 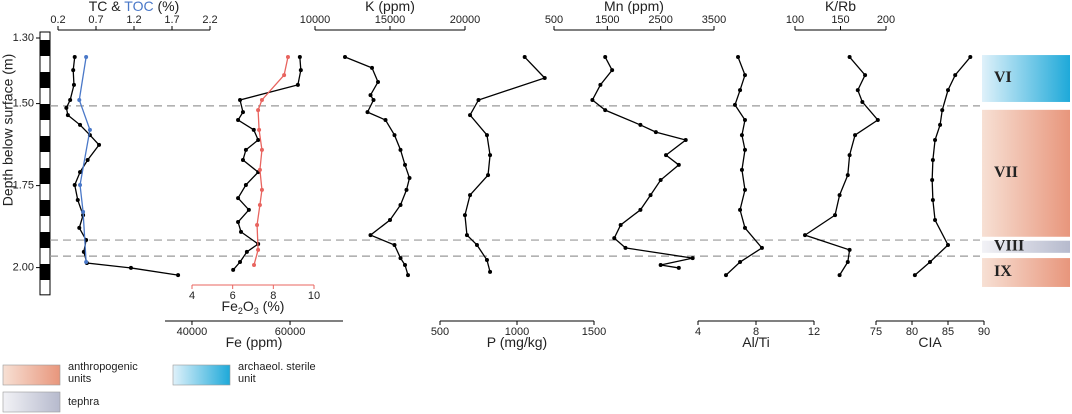 What do you see at coordinates (23, 38) in the screenshot?
I see `y-tick-label: 1.30` at bounding box center [23, 38].